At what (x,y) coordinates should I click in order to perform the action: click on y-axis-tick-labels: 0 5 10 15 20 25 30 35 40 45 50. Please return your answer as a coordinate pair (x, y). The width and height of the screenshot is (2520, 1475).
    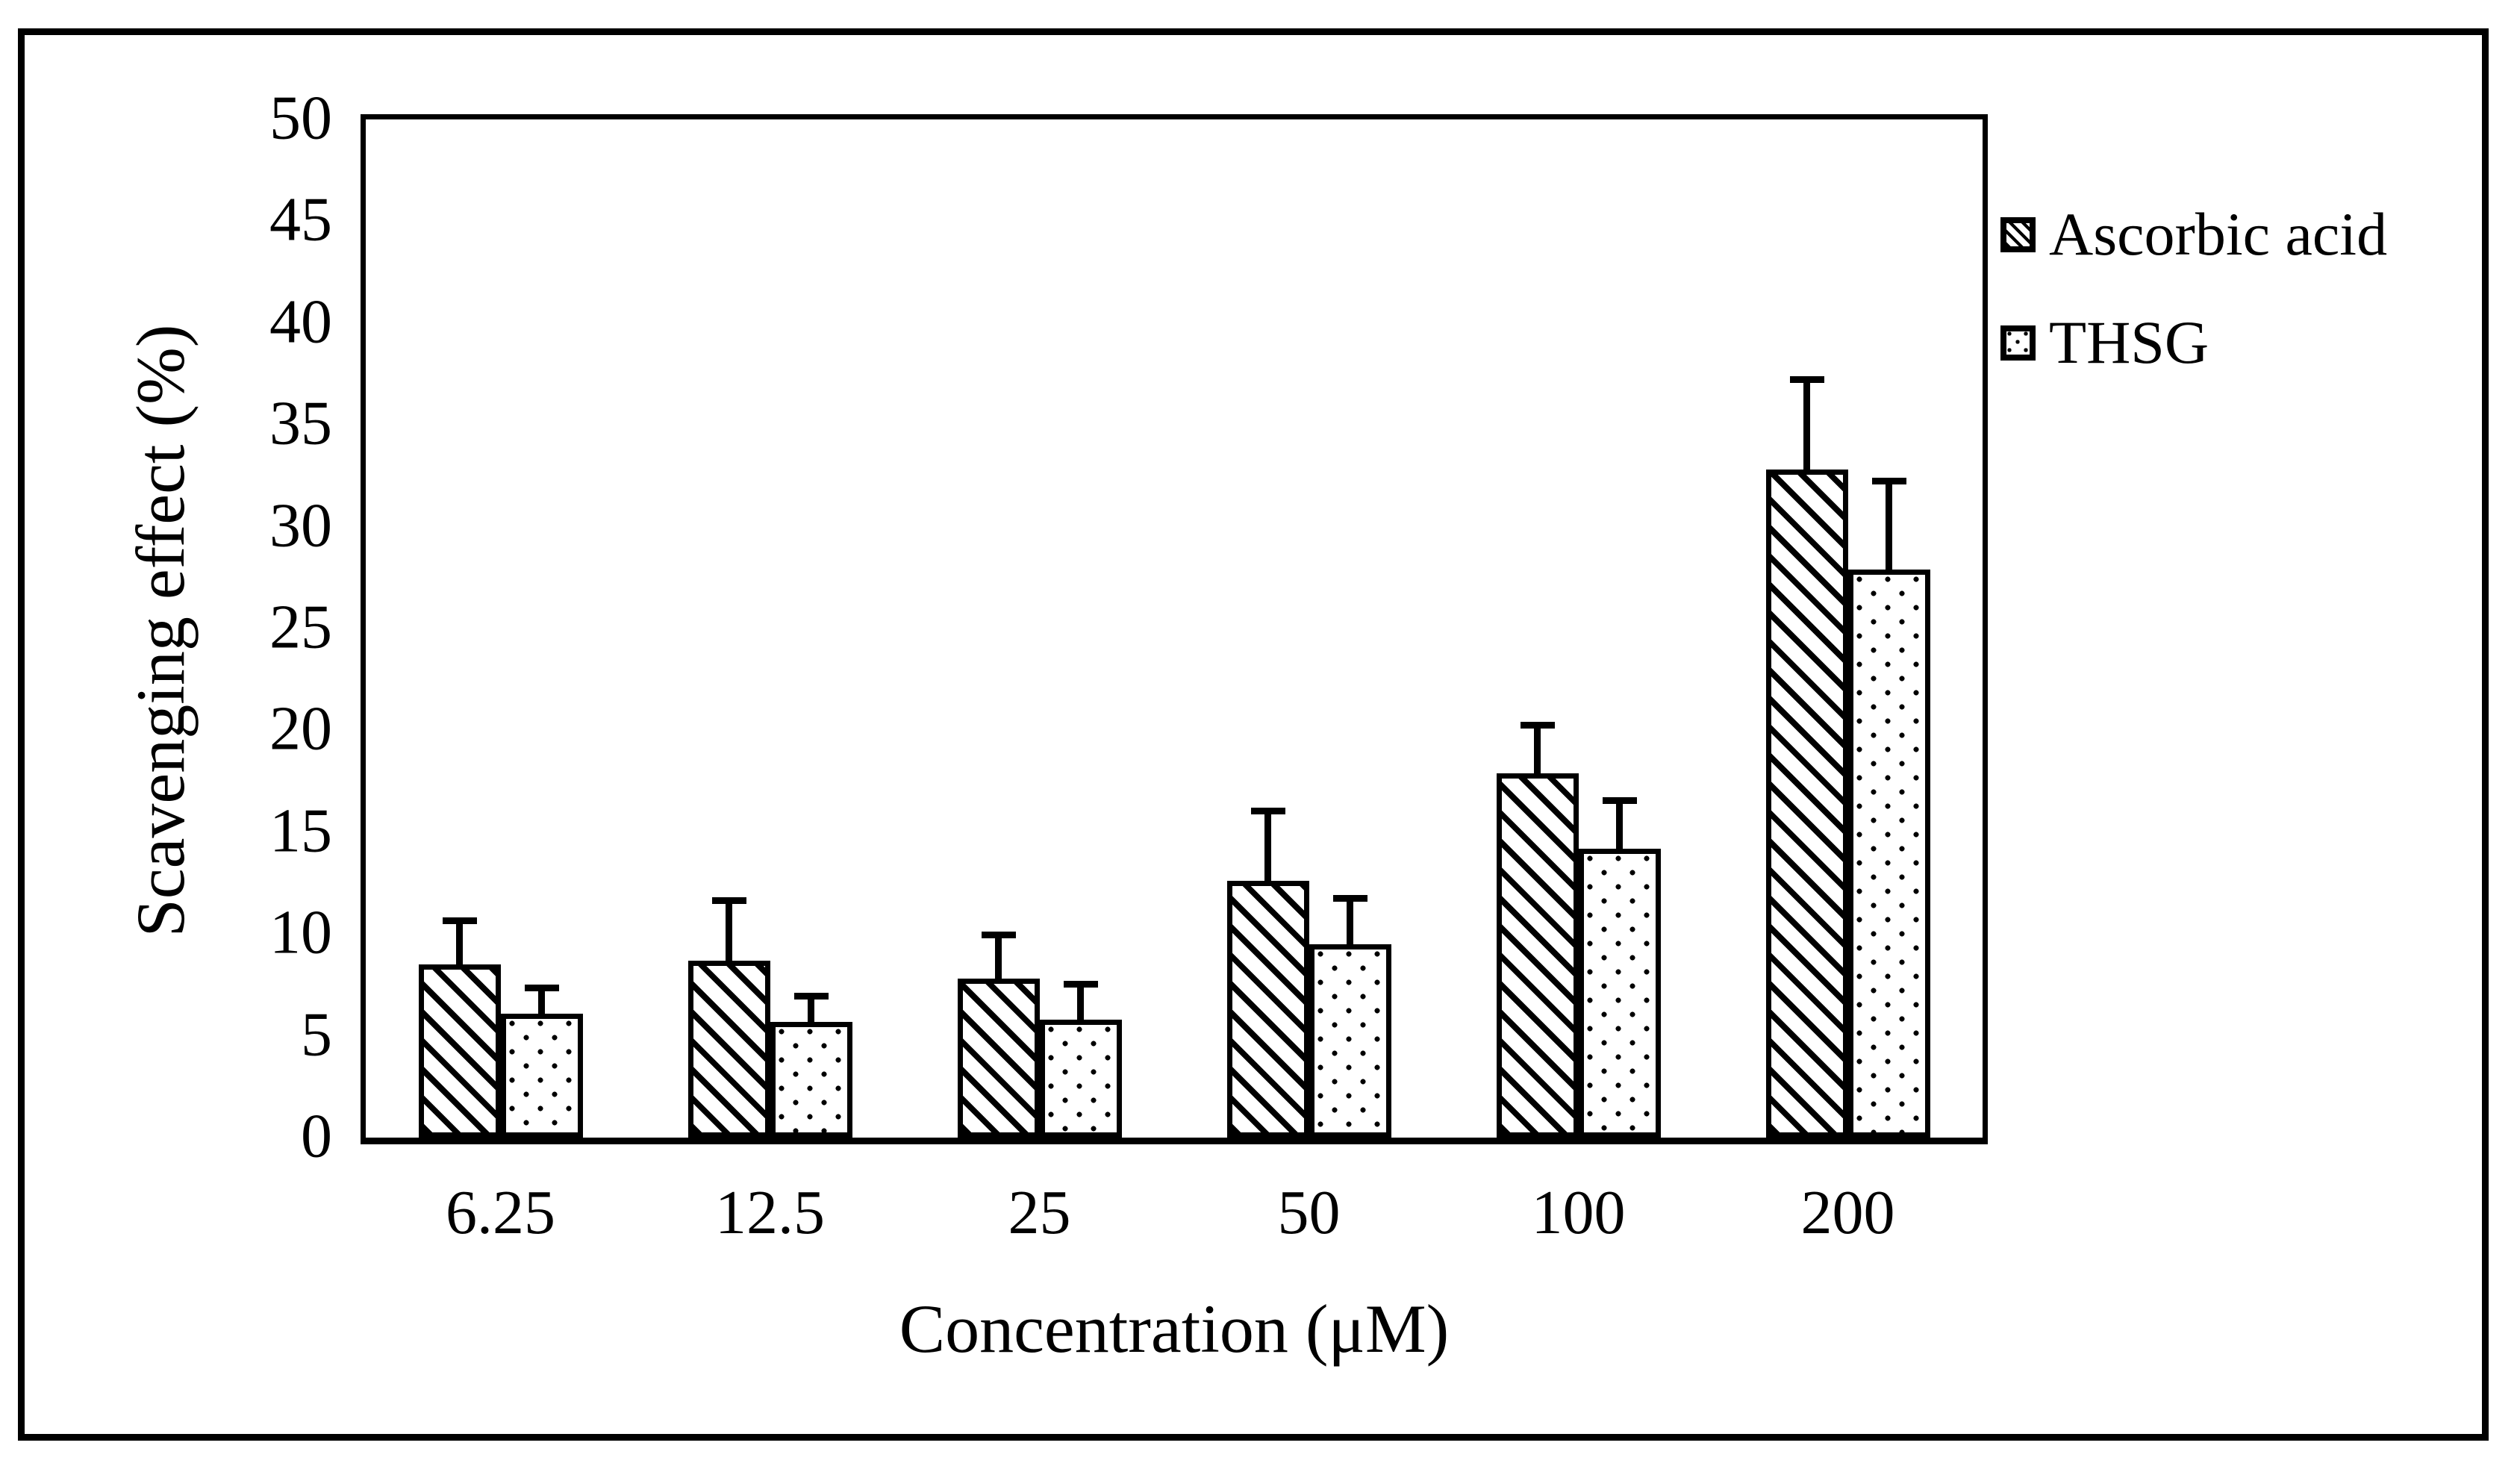
    Looking at the image, I should click on (253, 627).